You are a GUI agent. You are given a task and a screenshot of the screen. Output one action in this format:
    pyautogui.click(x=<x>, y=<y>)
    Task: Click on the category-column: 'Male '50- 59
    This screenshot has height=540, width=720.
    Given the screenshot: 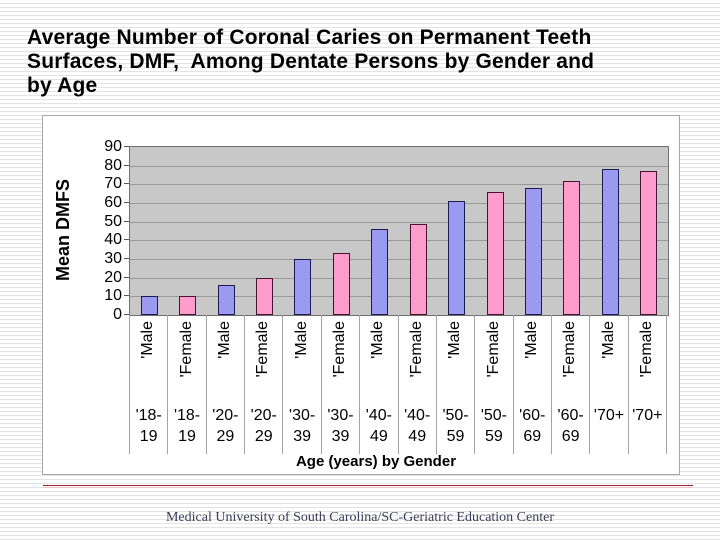 What is the action you would take?
    pyautogui.click(x=456, y=384)
    